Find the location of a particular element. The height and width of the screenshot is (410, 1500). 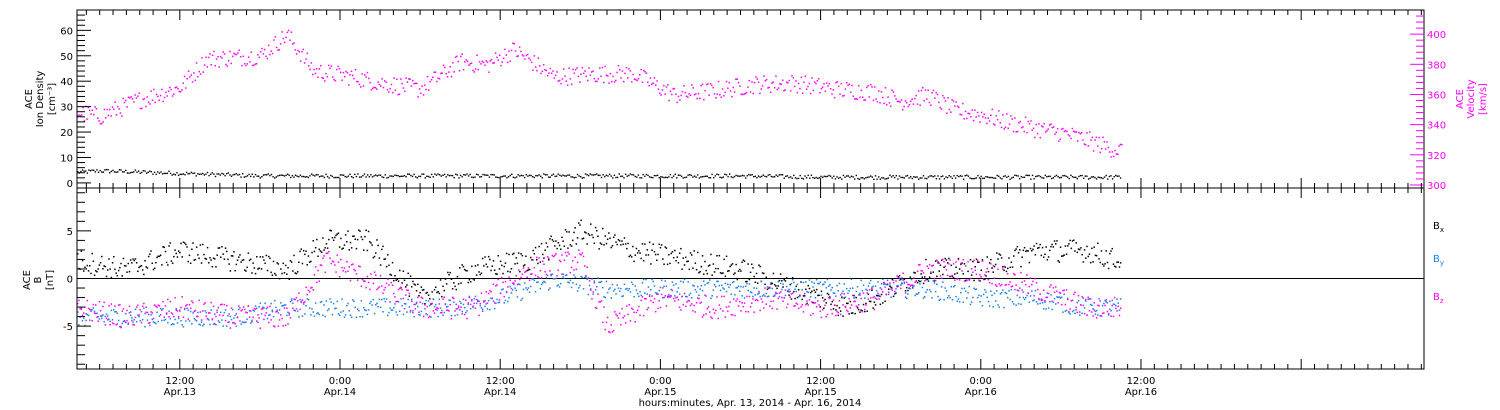

velocity-axis-label: ACE Velocity [km/s] is located at coordinates (1472, 98).